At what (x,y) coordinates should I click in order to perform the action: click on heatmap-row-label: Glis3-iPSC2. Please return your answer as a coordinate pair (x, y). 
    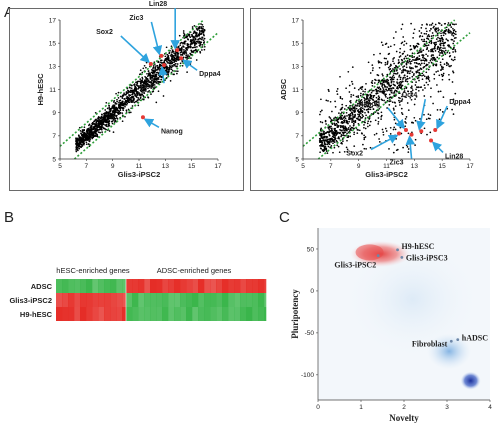
    Looking at the image, I should click on (30, 300).